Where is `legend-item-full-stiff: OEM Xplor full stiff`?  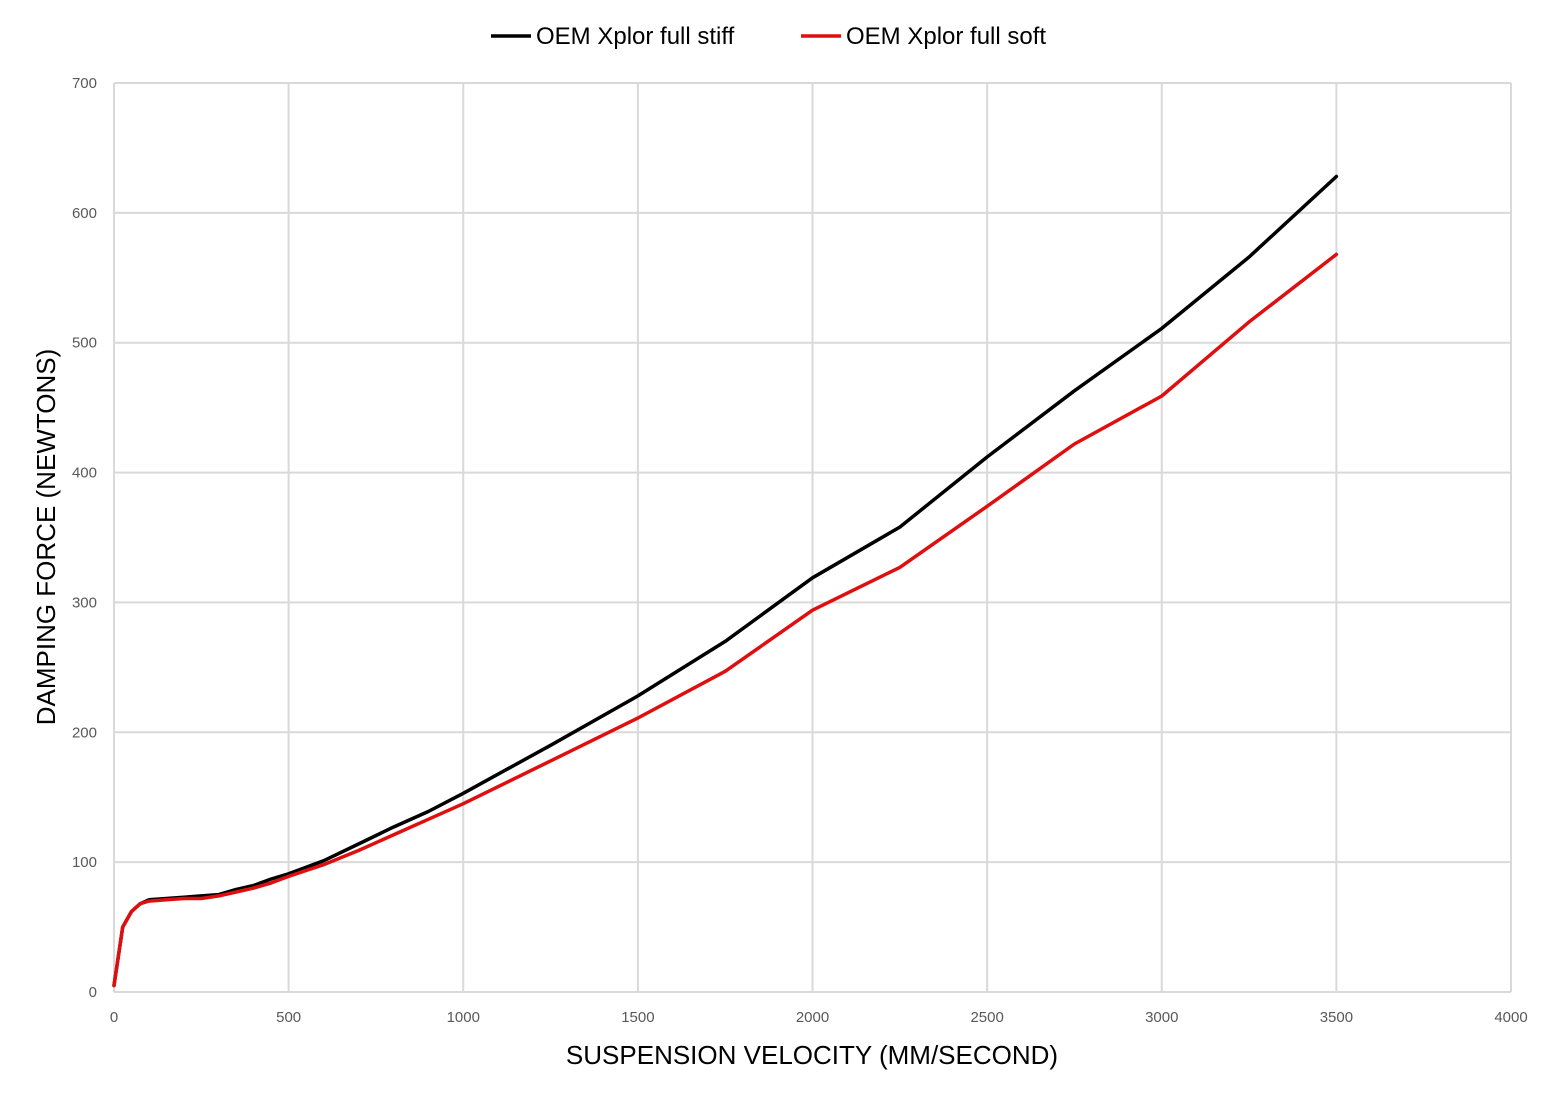 legend-item-full-stiff: OEM Xplor full stiff is located at coordinates (613, 36).